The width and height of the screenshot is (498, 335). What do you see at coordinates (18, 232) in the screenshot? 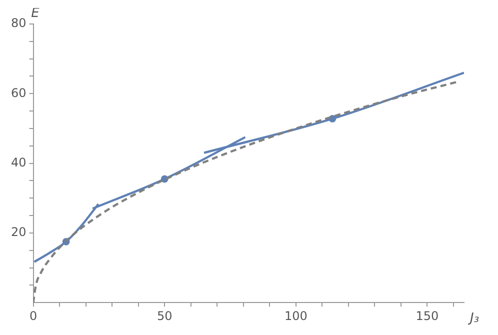
I see `y-tick-label: 20` at bounding box center [18, 232].